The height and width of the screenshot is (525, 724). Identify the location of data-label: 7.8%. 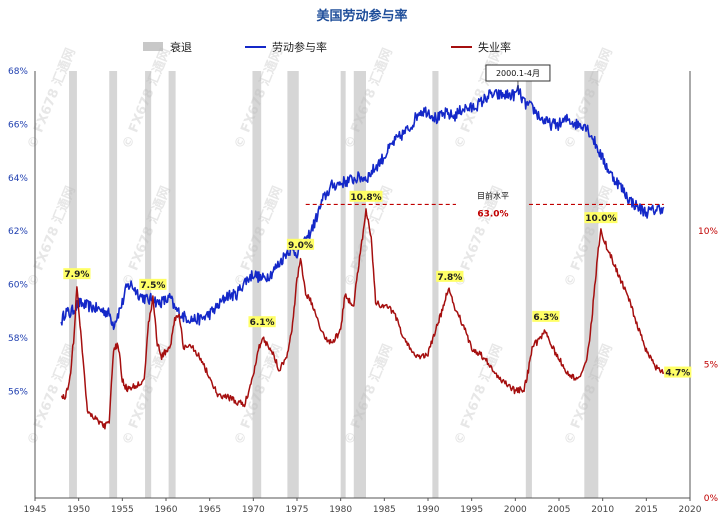
(449, 278).